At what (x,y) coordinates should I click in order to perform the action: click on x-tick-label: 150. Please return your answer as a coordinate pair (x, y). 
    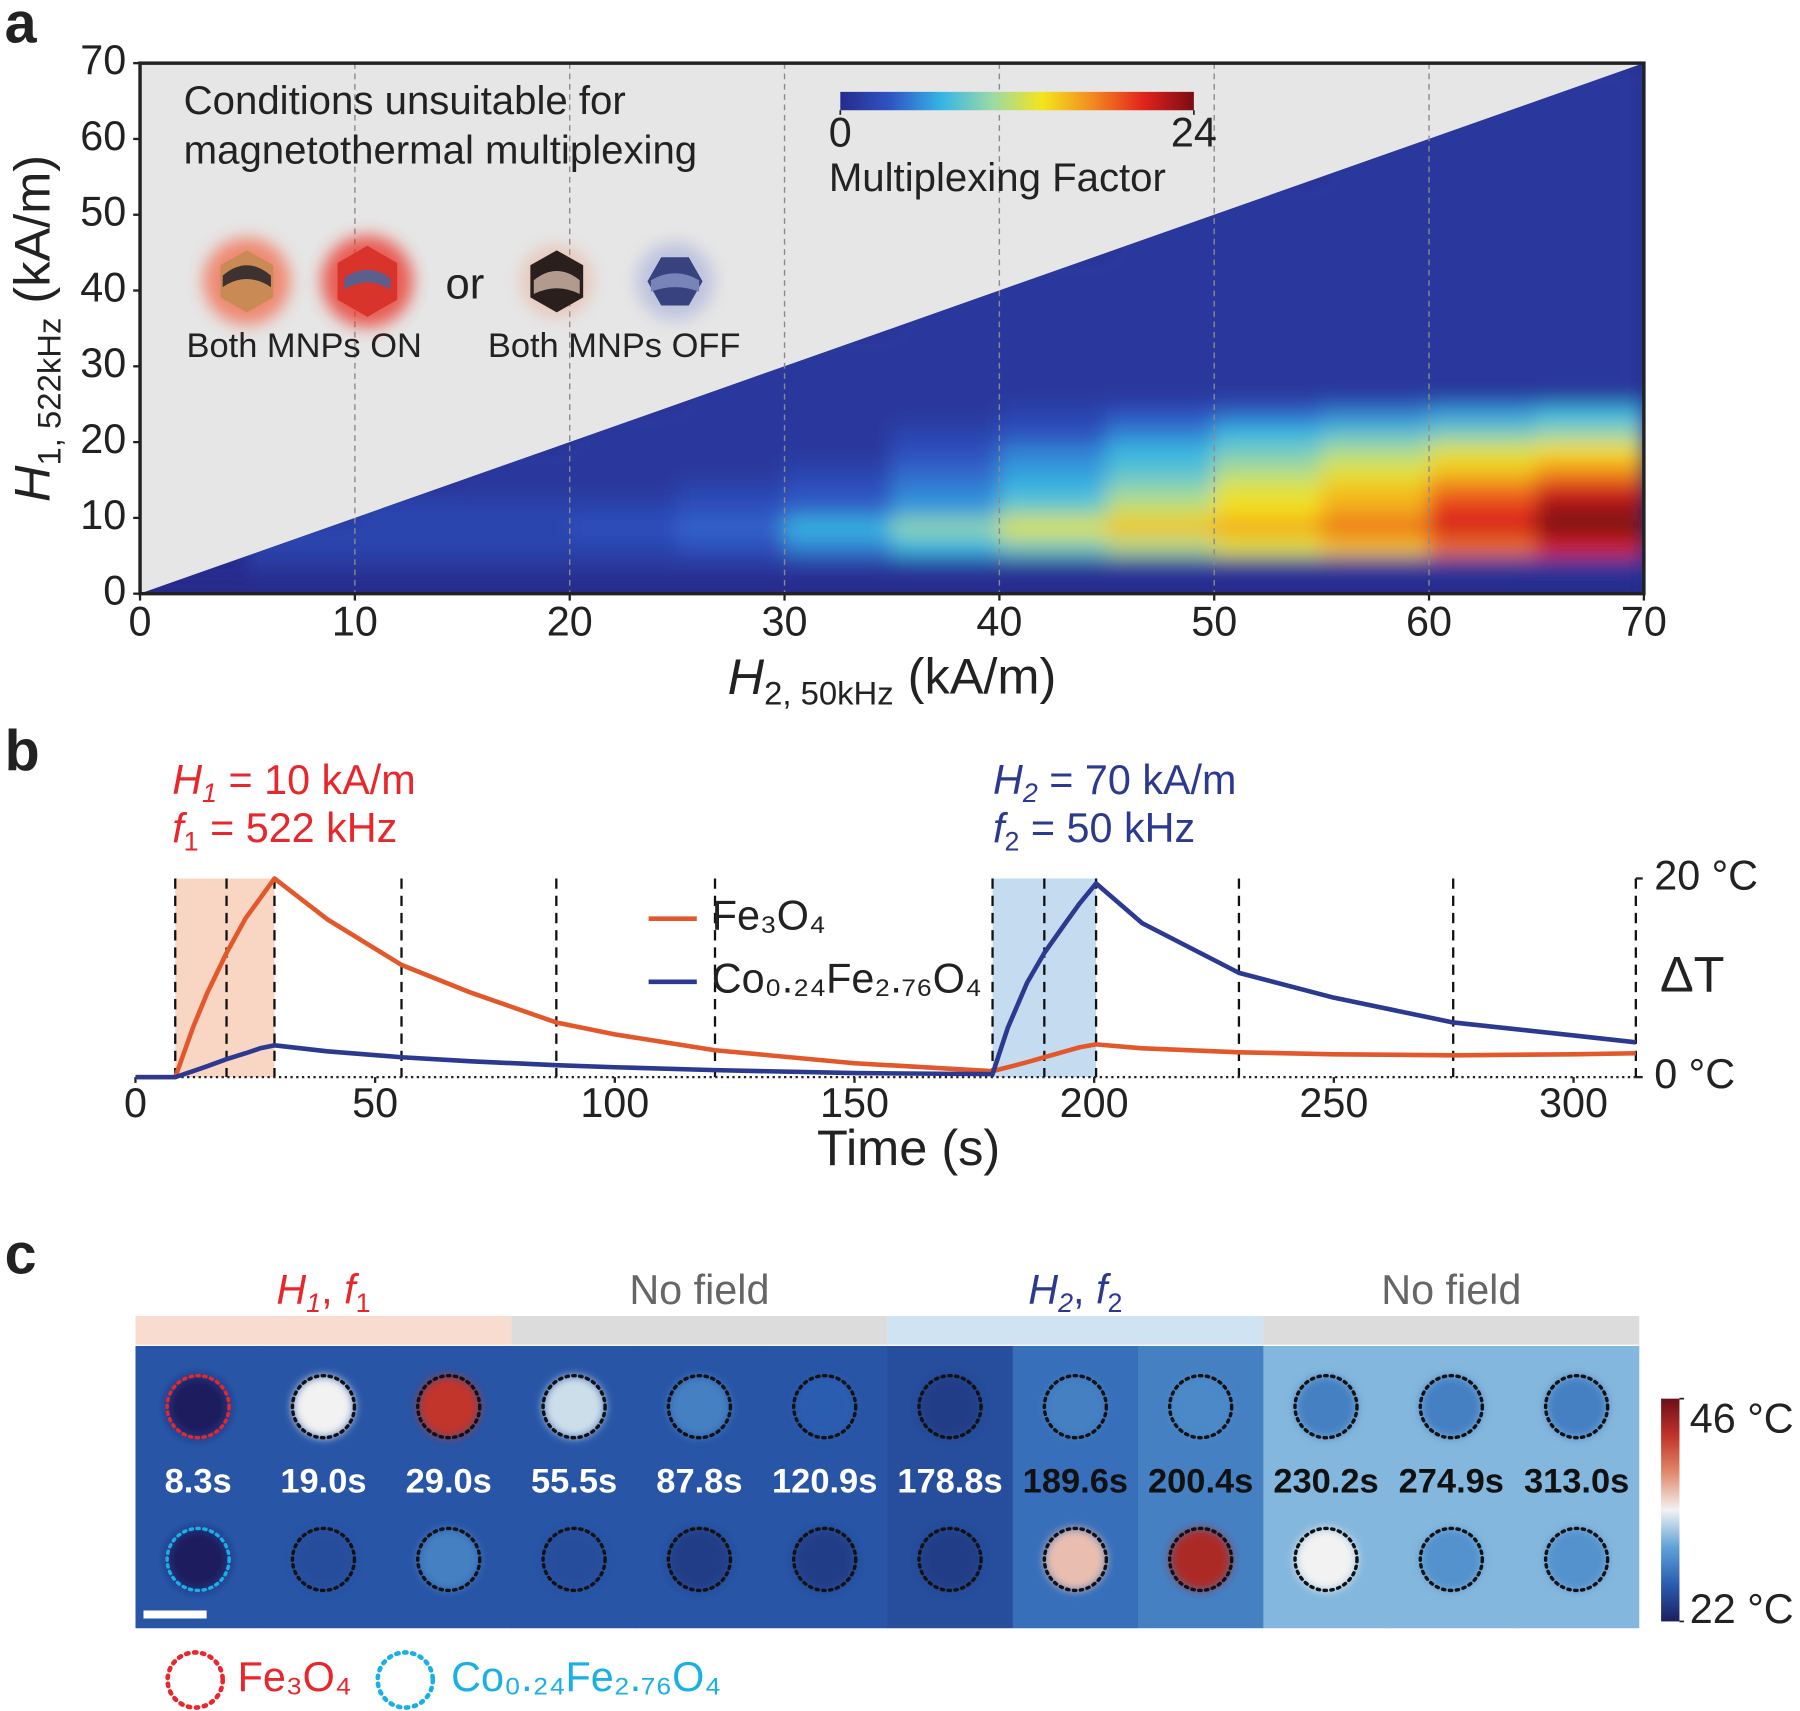
    Looking at the image, I should click on (854, 1103).